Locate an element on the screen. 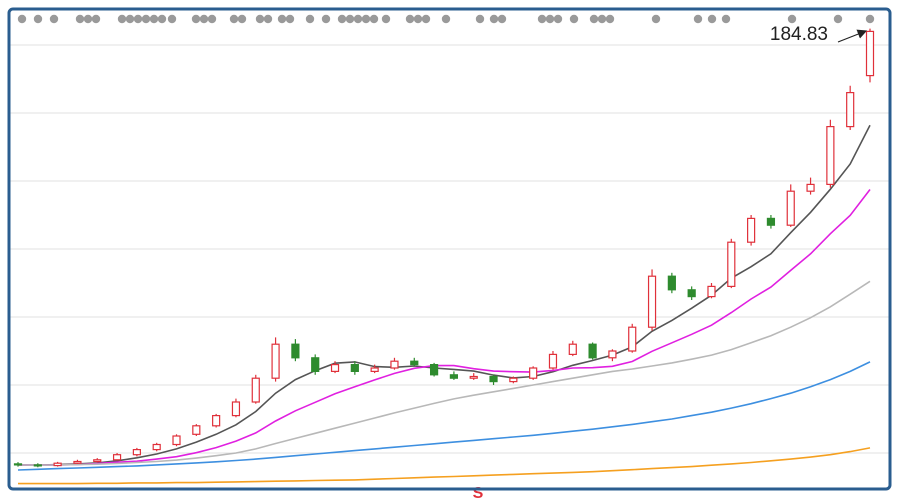 The width and height of the screenshot is (900, 498). event-marker-label: S is located at coordinates (478, 491).